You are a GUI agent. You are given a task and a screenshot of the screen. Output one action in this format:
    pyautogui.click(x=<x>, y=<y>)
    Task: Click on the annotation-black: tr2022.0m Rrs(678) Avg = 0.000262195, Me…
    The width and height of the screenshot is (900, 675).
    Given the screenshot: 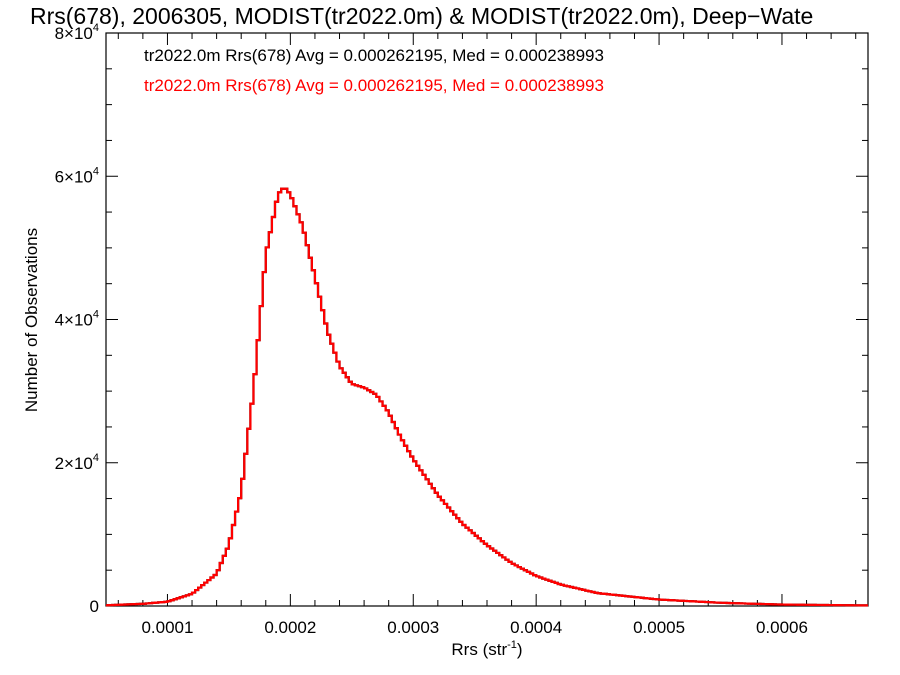 What is the action you would take?
    pyautogui.click(x=374, y=55)
    